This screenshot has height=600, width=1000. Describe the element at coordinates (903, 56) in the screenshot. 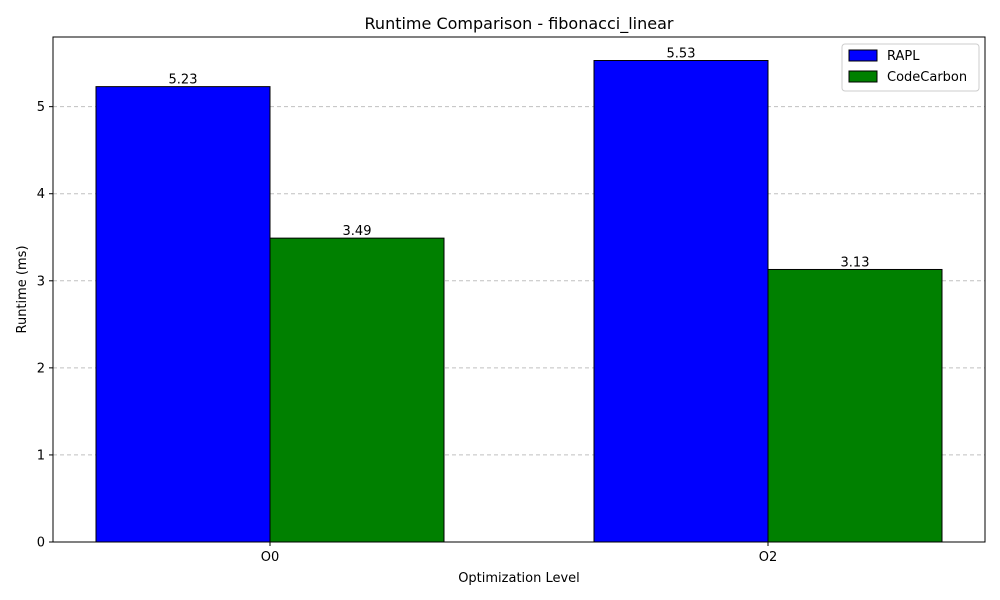

I see `legend-label-rapl: RAPL` at that location.